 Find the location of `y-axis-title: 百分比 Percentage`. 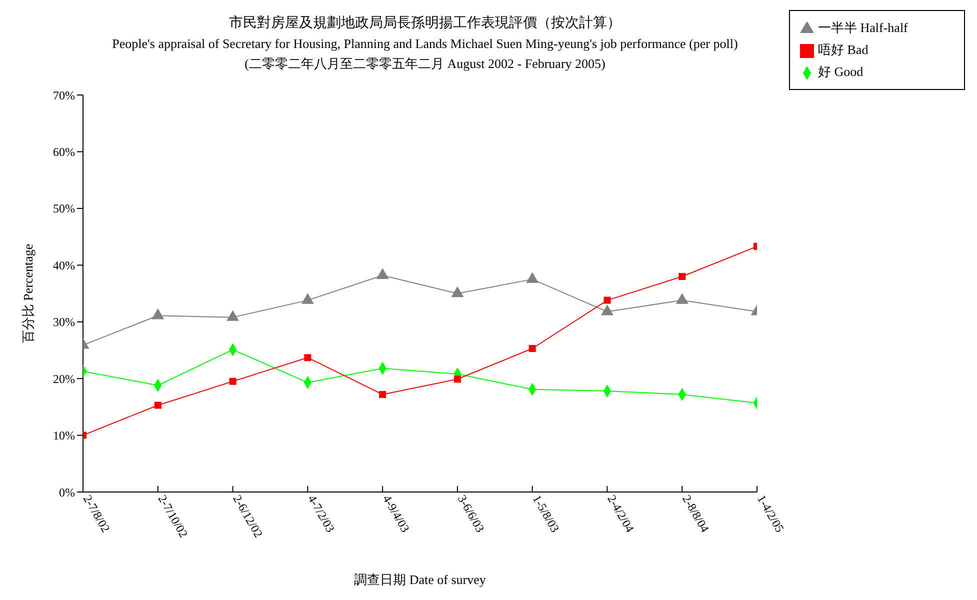

y-axis-title: 百分比 Percentage is located at coordinates (28, 294).